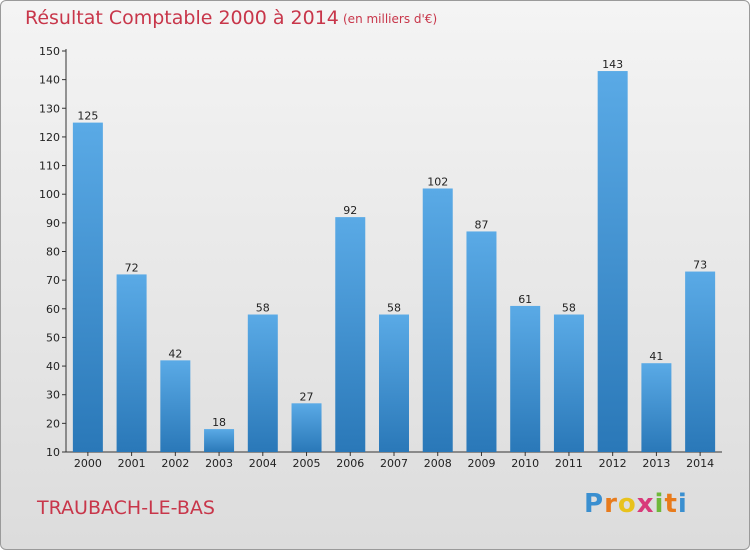  I want to click on y-tick-label: 100, so click(49, 194).